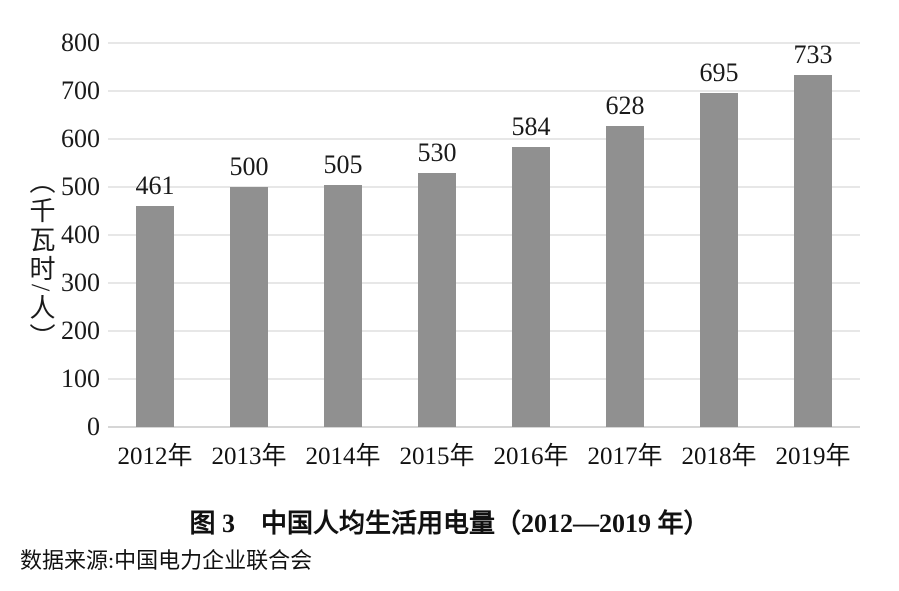 This screenshot has width=899, height=591. What do you see at coordinates (249, 456) in the screenshot?
I see `x-tick-2013年: 2013年` at bounding box center [249, 456].